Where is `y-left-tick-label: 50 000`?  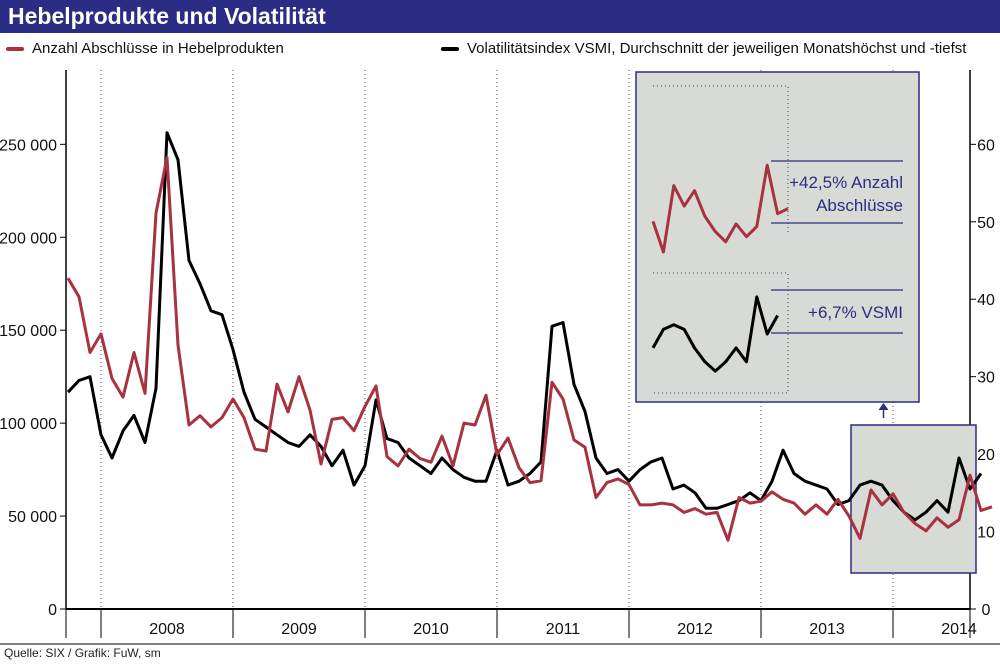 y-left-tick-label: 50 000 is located at coordinates (32, 517).